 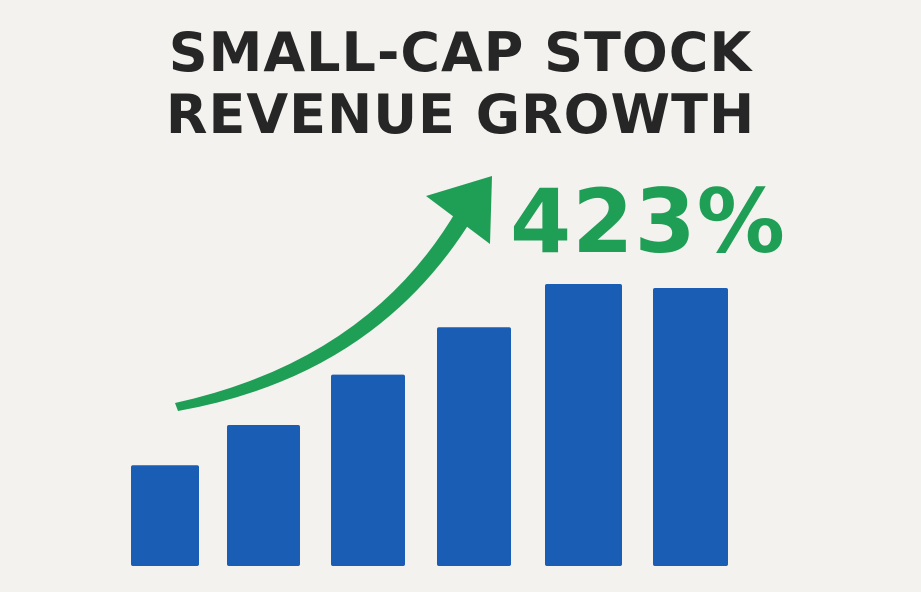 I want to click on growth-percentage-callout: 423%, so click(x=648, y=221).